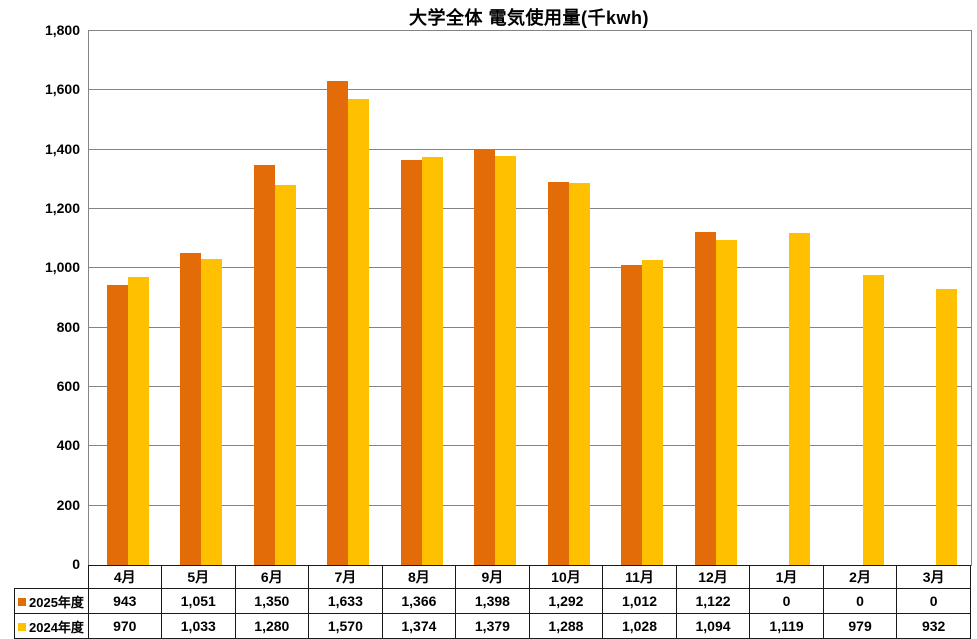  I want to click on bar-fy2024-9月, so click(506, 360).